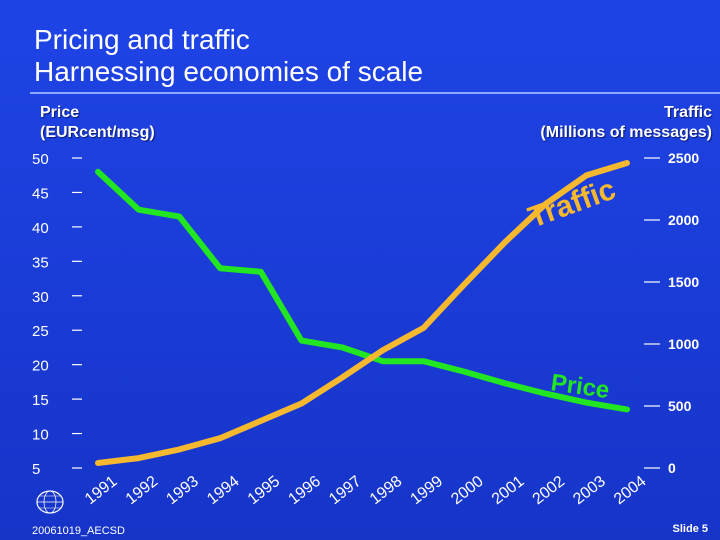  What do you see at coordinates (386, 490) in the screenshot?
I see `x-tick-label: 1998` at bounding box center [386, 490].